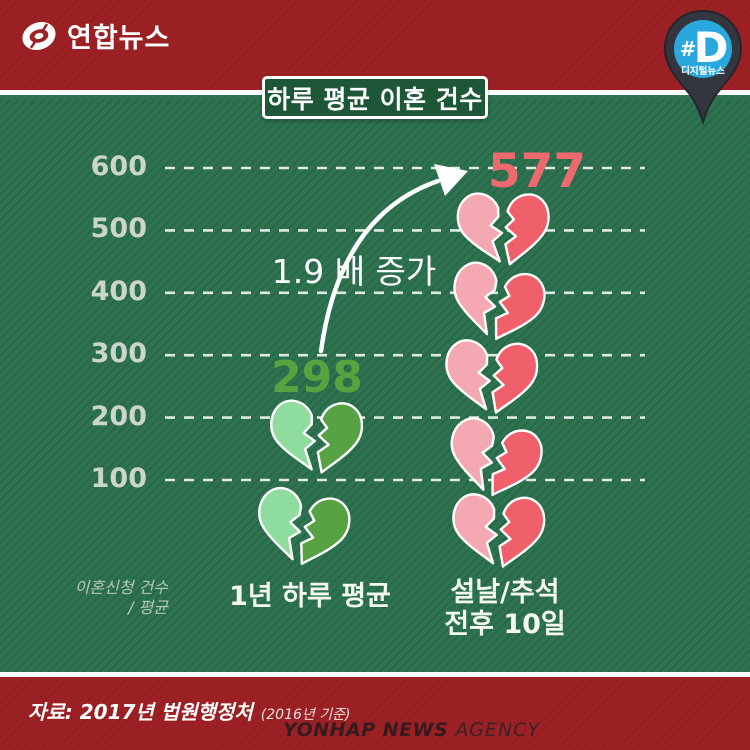  What do you see at coordinates (121, 587) in the screenshot?
I see `axis-caption-line1: 이혼신청 건수` at bounding box center [121, 587].